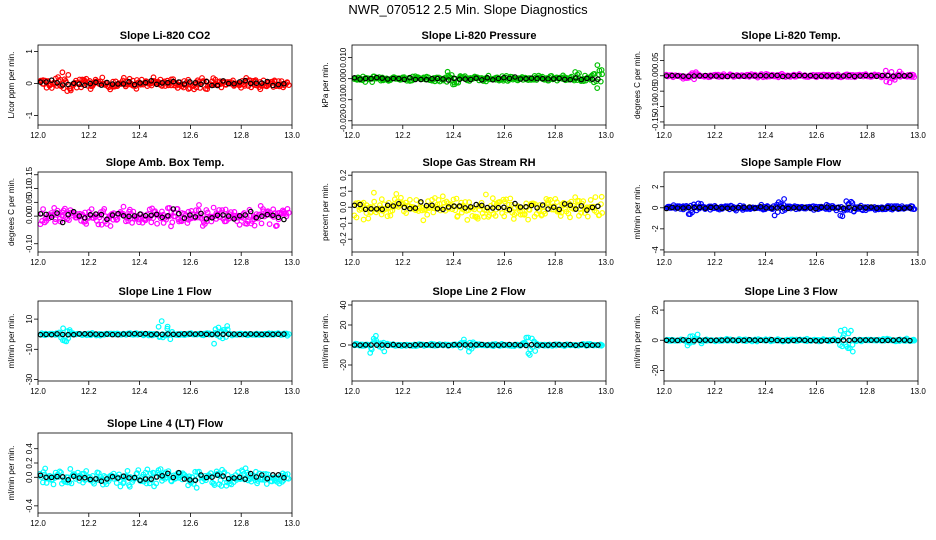  Describe the element at coordinates (343, 175) in the screenshot. I see `y-tick-label: 0.2` at that location.